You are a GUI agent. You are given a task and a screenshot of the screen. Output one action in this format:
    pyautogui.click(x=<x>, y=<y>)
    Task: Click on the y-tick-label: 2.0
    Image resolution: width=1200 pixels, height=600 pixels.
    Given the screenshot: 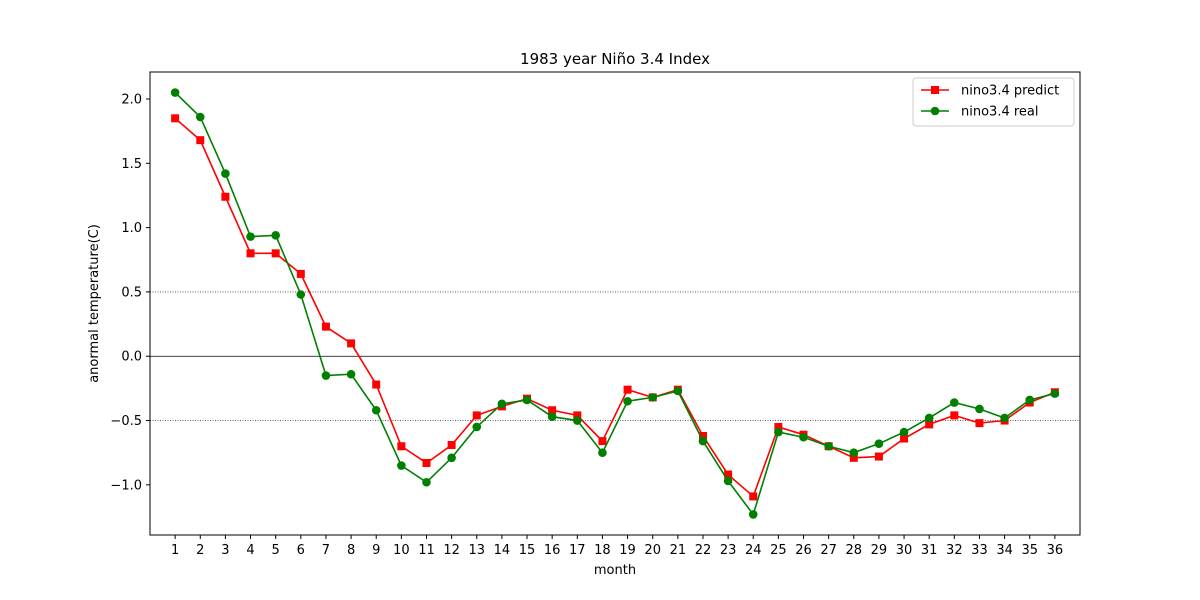 What is the action you would take?
    pyautogui.click(x=131, y=100)
    